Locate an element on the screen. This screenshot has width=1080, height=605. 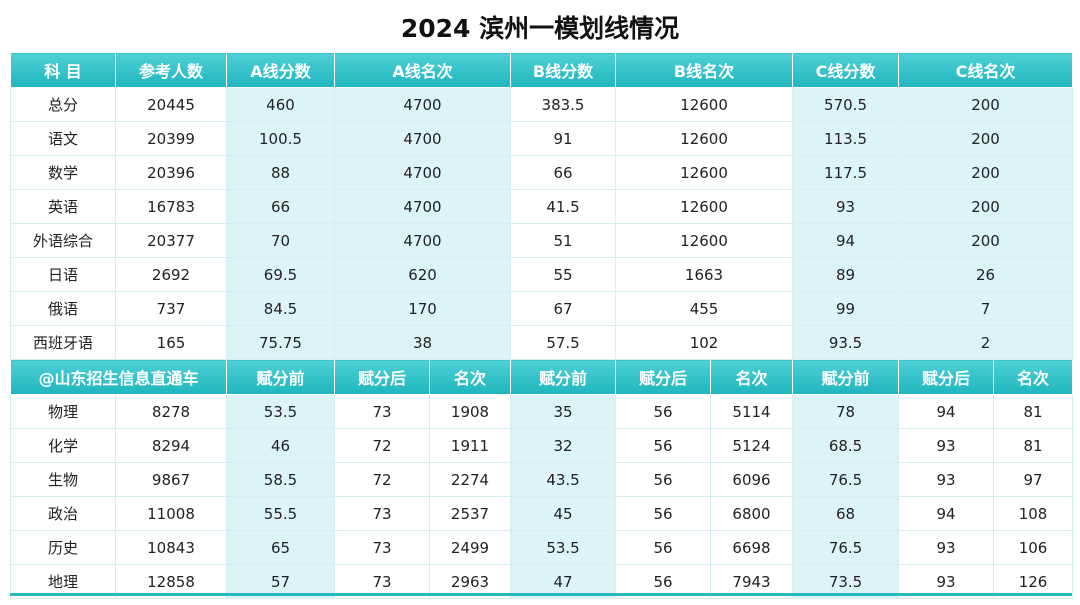
value-cell: 20445 is located at coordinates (171, 104).